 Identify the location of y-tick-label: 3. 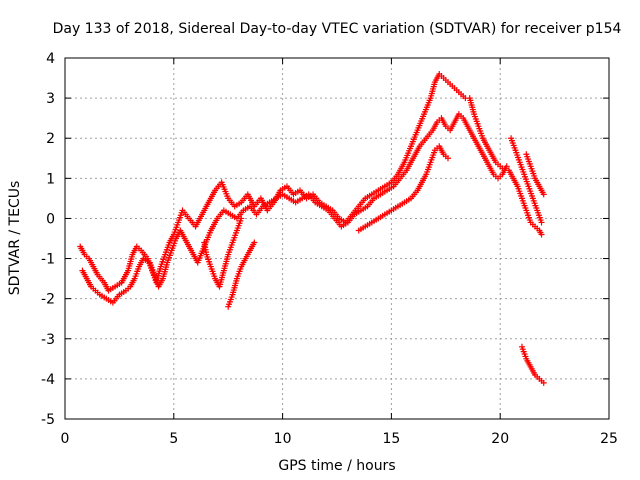
(50, 99).